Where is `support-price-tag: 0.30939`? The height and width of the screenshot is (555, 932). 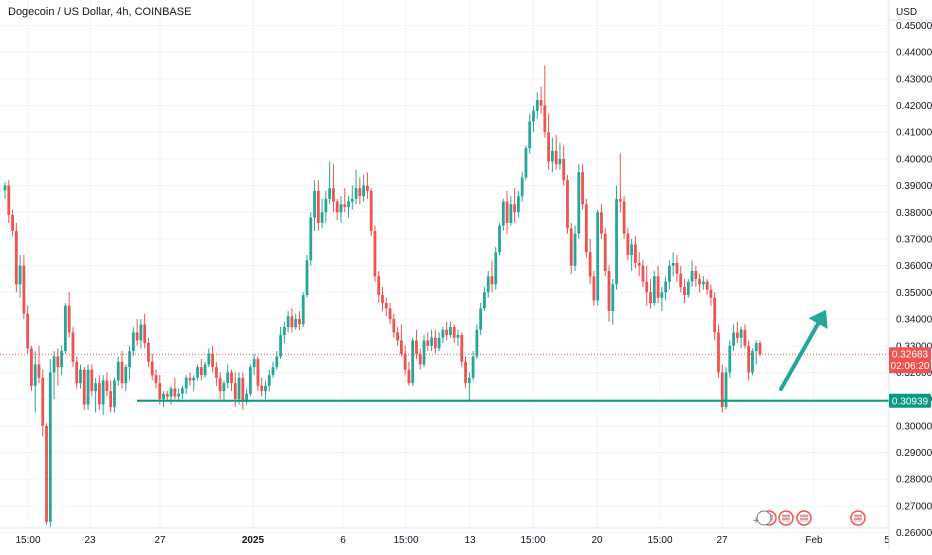 support-price-tag: 0.30939 is located at coordinates (910, 400).